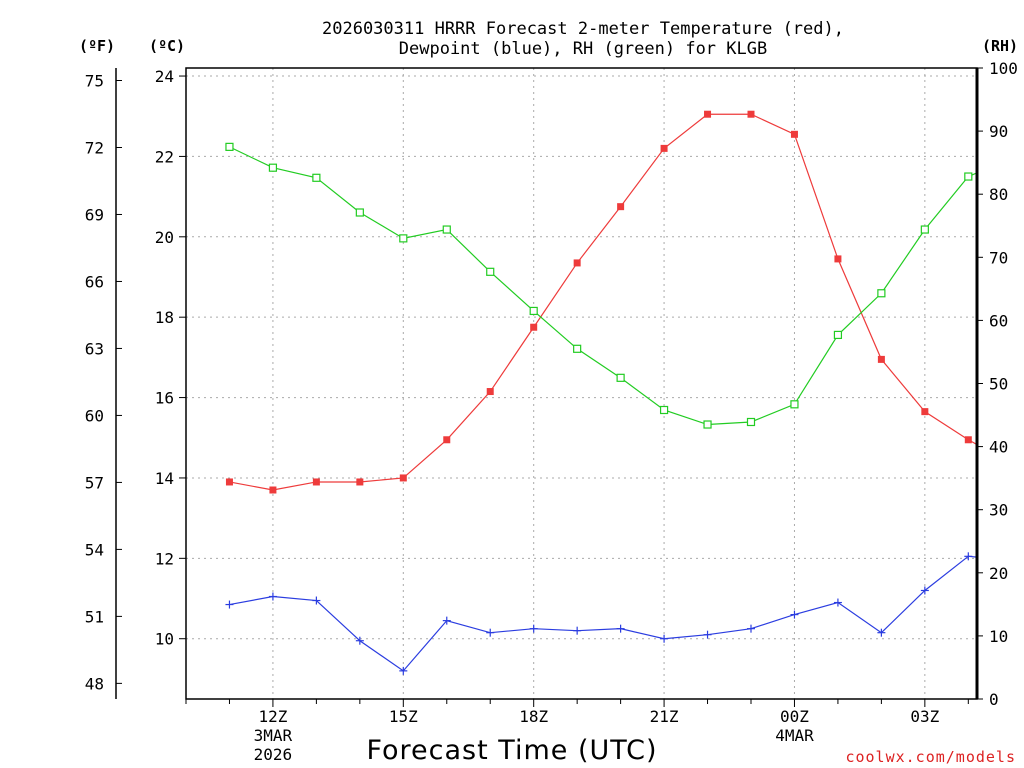 Image resolution: width=1024 pixels, height=768 pixels. Describe the element at coordinates (164, 558) in the screenshot. I see `celsius-tick-label: 12` at that location.